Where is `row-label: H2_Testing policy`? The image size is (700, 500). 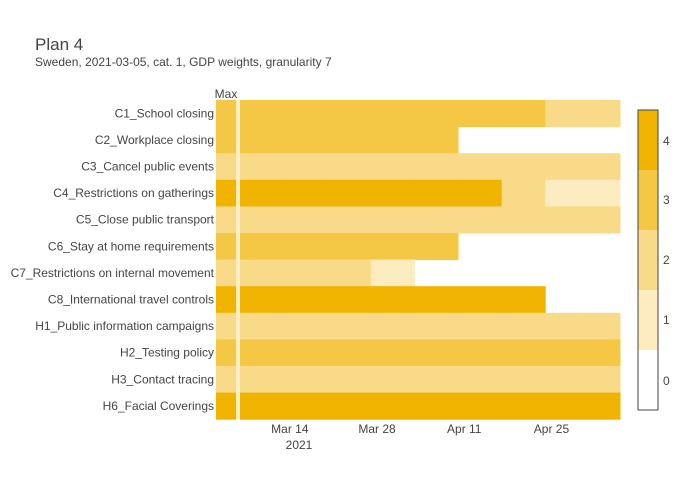
row-label: H2_Testing policy is located at coordinates (167, 353).